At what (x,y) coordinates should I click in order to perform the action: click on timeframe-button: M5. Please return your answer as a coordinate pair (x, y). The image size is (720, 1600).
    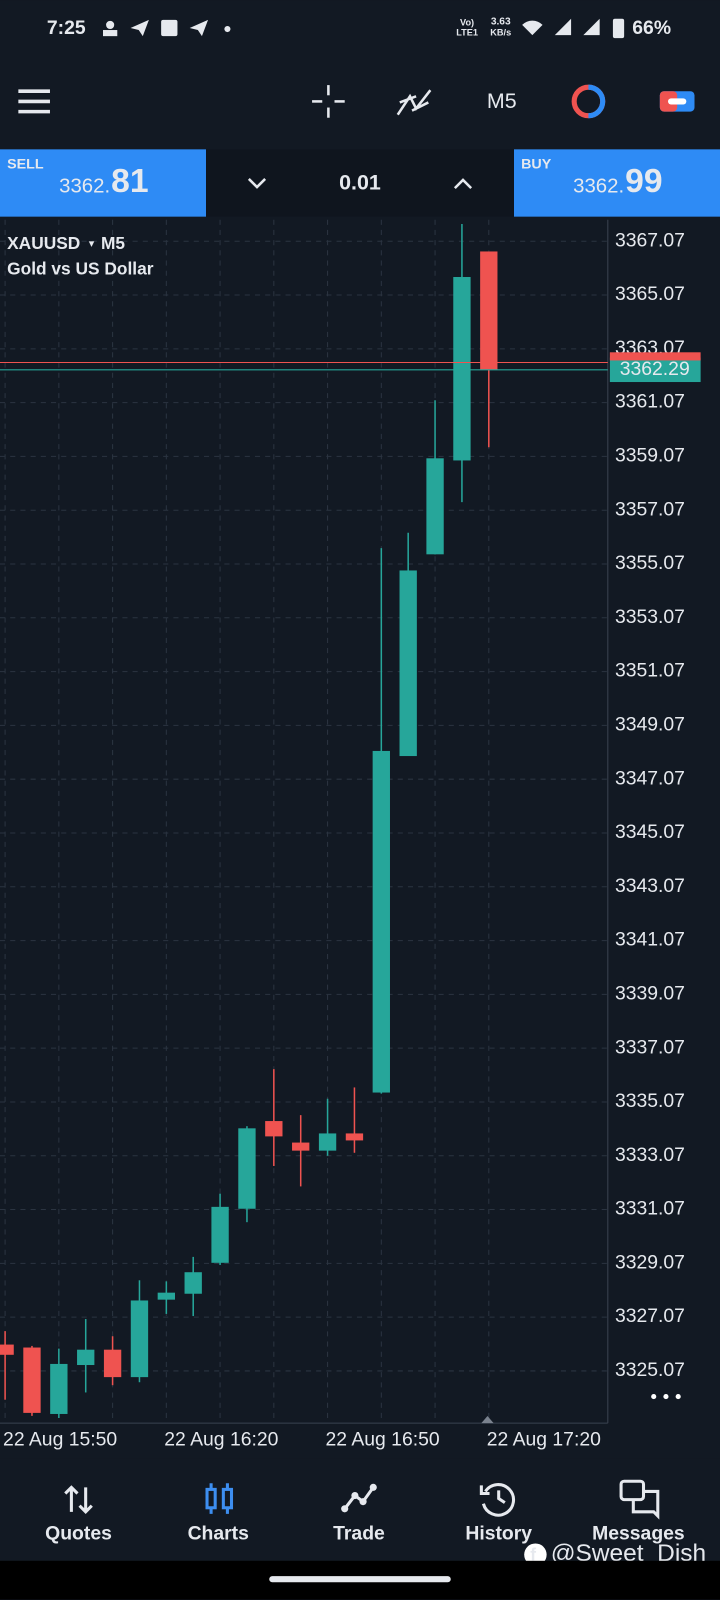
    Looking at the image, I should click on (502, 101).